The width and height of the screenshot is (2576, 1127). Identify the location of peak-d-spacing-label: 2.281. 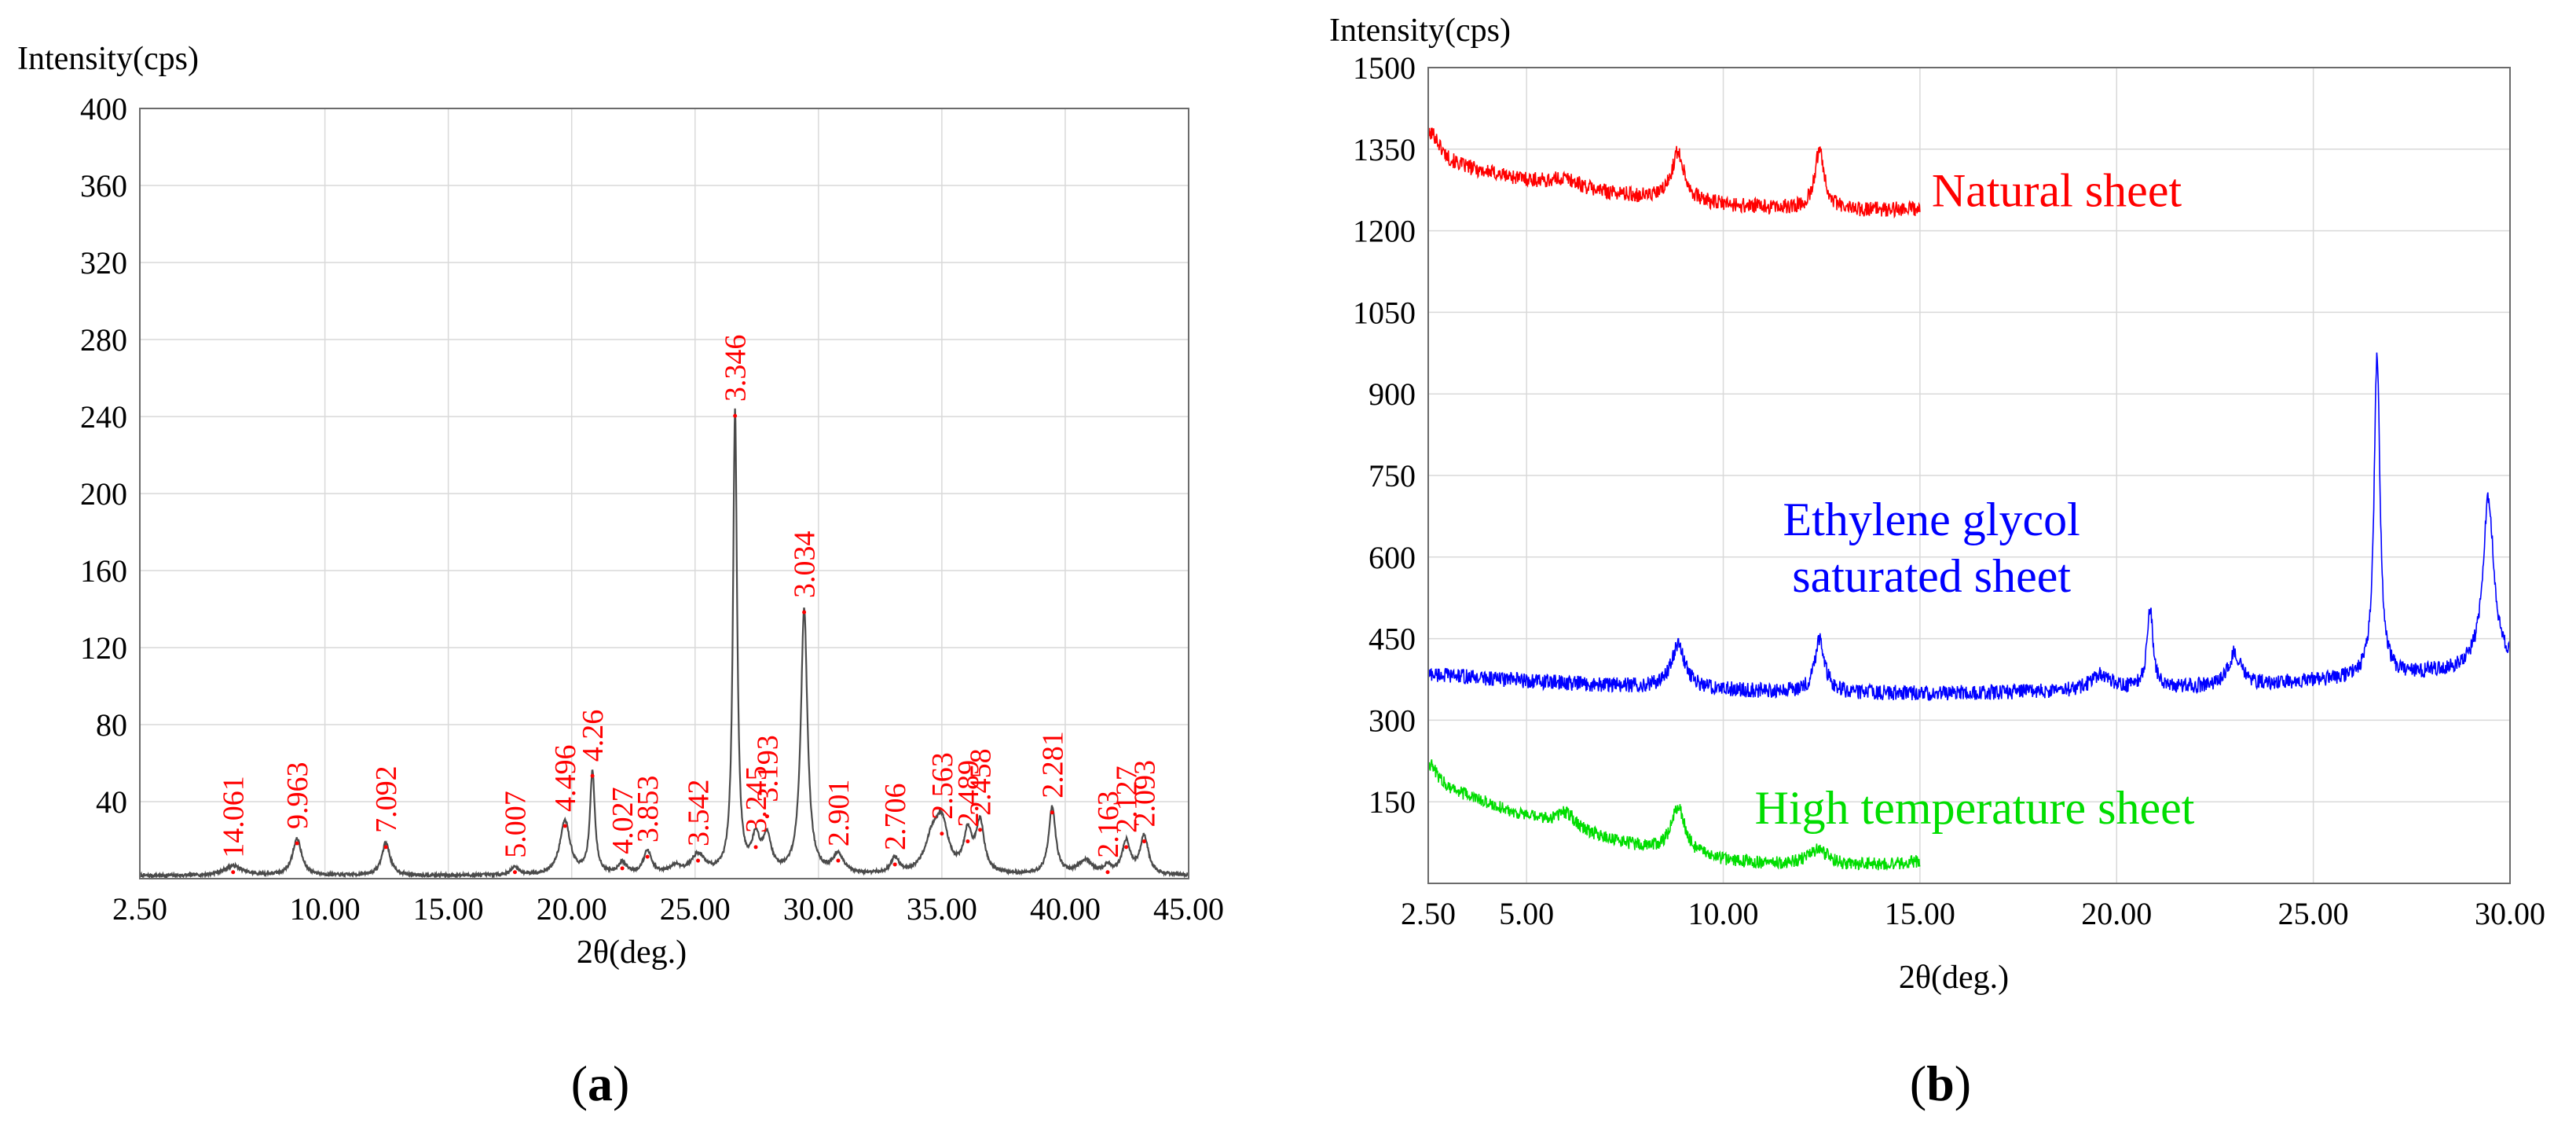
(1052, 765).